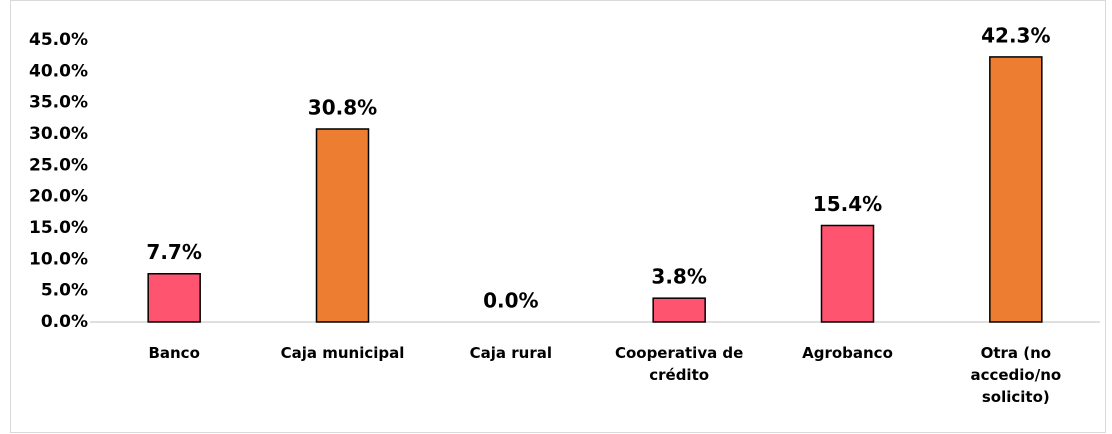 Image resolution: width=1112 pixels, height=434 pixels. Describe the element at coordinates (678, 277) in the screenshot. I see `data-label: 3.8%` at that location.